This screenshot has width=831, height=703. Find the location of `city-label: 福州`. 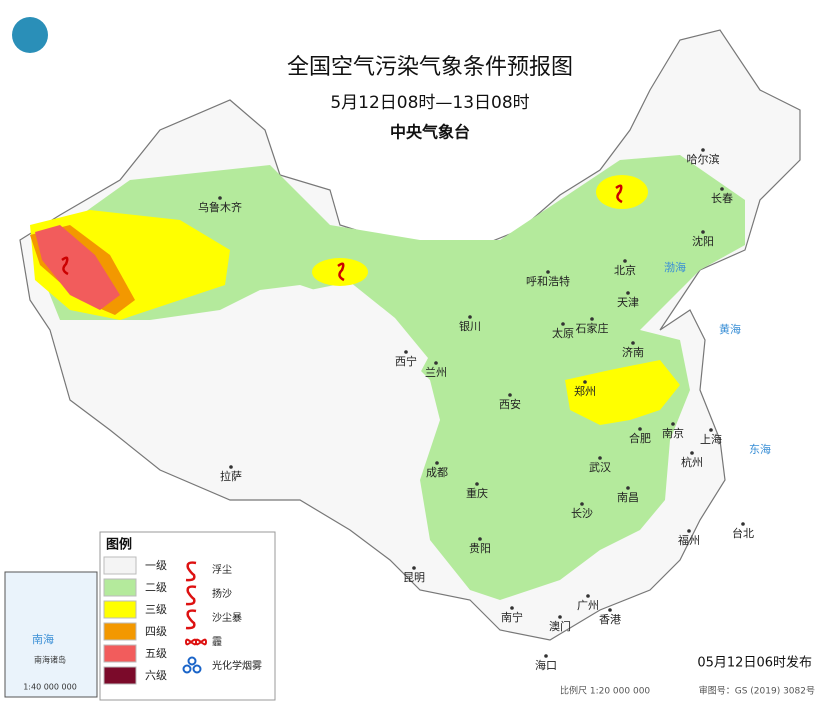

city-label: 福州 is located at coordinates (689, 540).